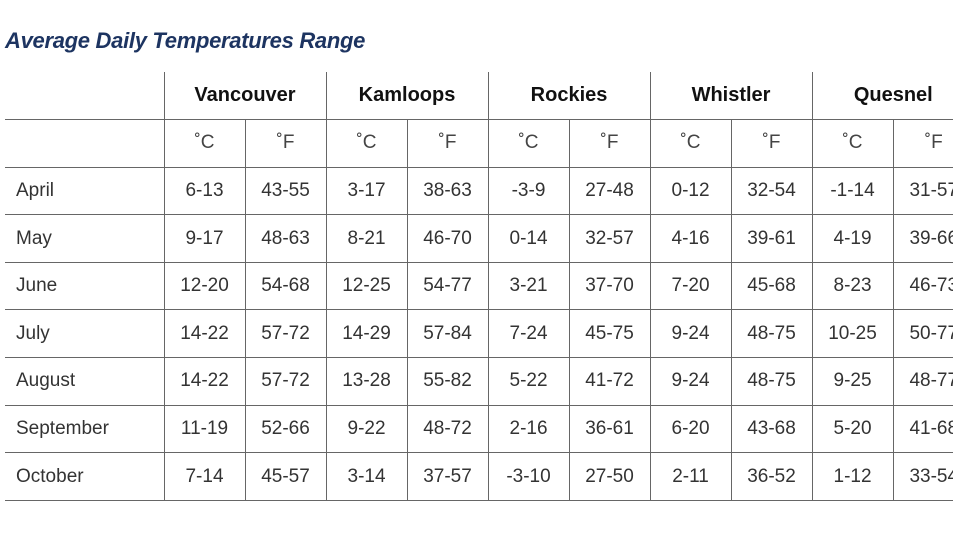 This screenshot has height=536, width=953. Describe the element at coordinates (690, 286) in the screenshot. I see `range-cell: 7-20` at that location.